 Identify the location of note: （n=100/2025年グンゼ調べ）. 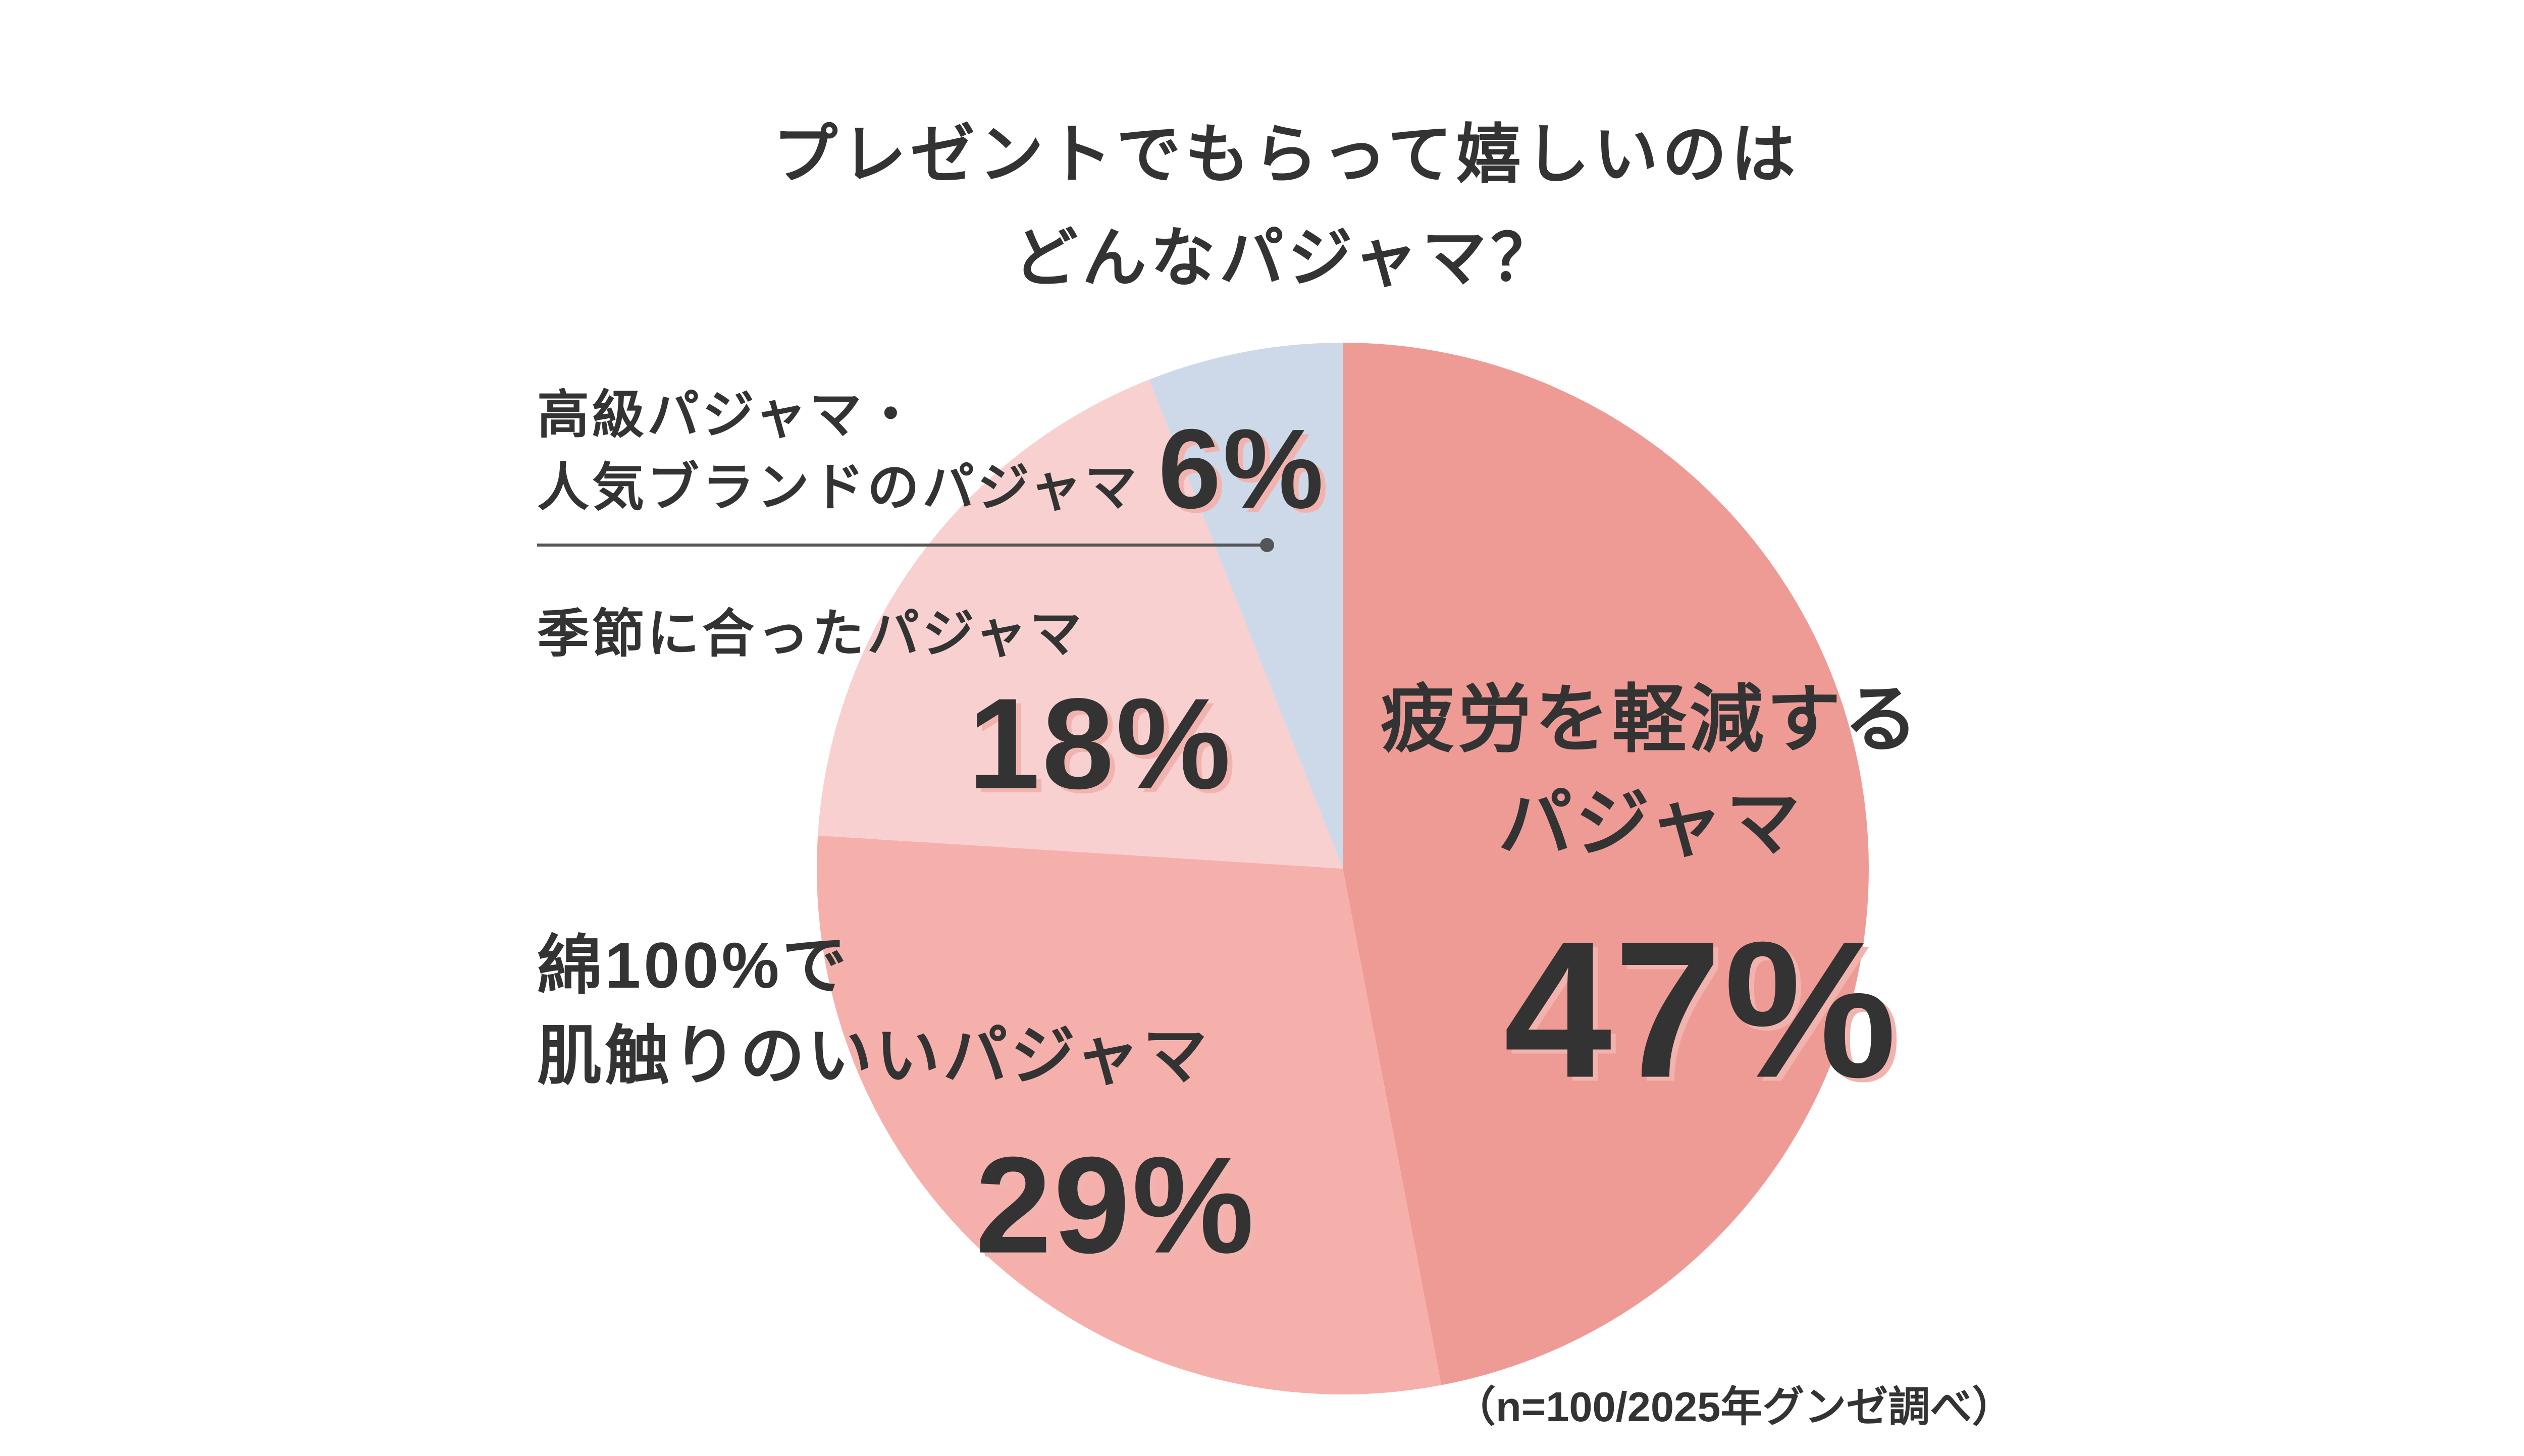
(1734, 1407).